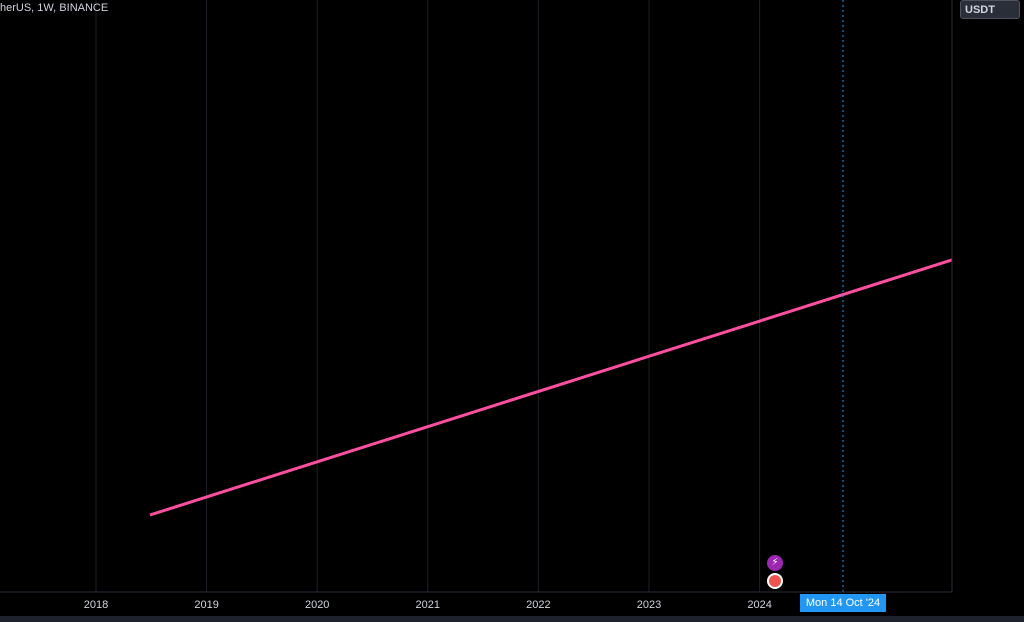 This screenshot has width=1024, height=622. What do you see at coordinates (54, 8) in the screenshot?
I see `chart-title: herUS, 1W, BINANCE` at bounding box center [54, 8].